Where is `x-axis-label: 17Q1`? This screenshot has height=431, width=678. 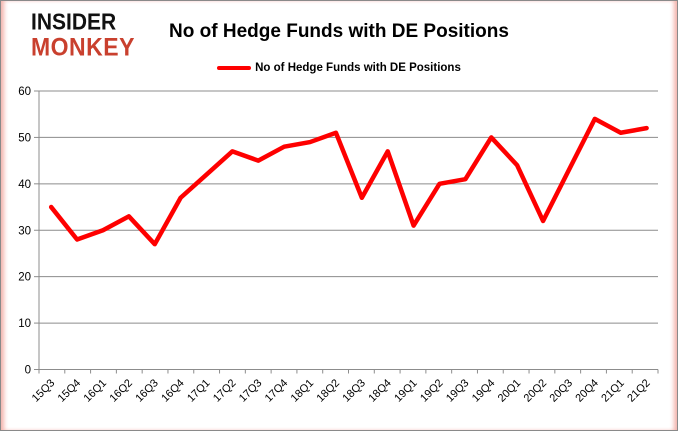
x-axis-label: 17Q1 is located at coordinates (199, 391).